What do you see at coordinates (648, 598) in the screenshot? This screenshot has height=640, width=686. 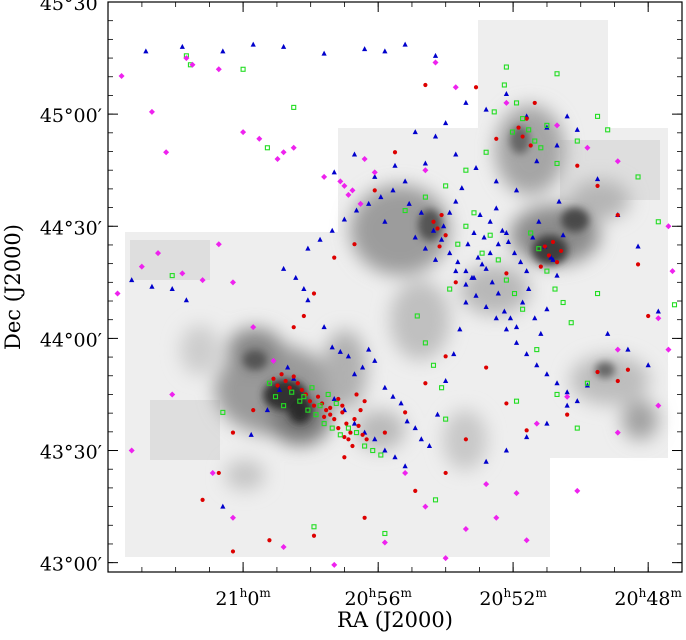 I see `x-tick-label: 20h48m` at bounding box center [648, 598].